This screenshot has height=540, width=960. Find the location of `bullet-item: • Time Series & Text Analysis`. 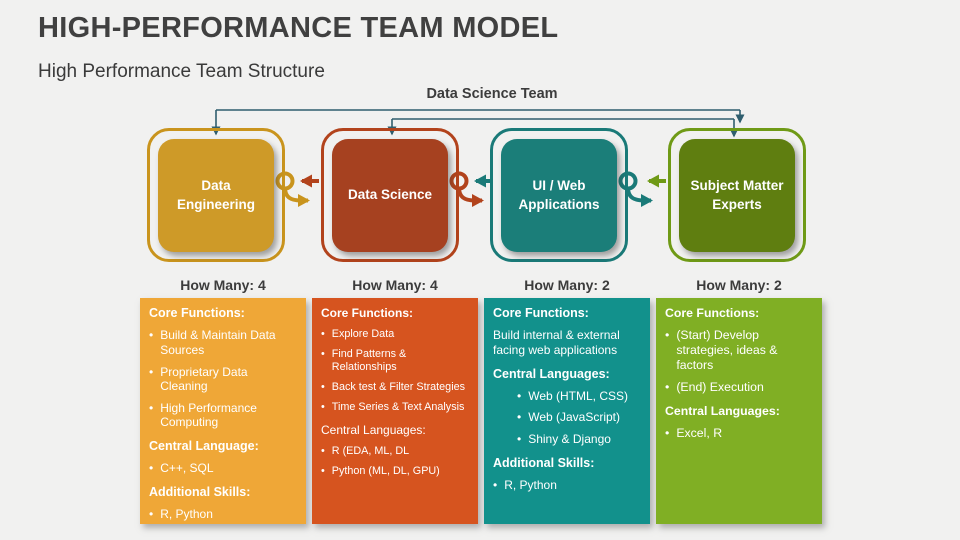

bullet-item: • Time Series & Text Analysis is located at coordinates (395, 407).